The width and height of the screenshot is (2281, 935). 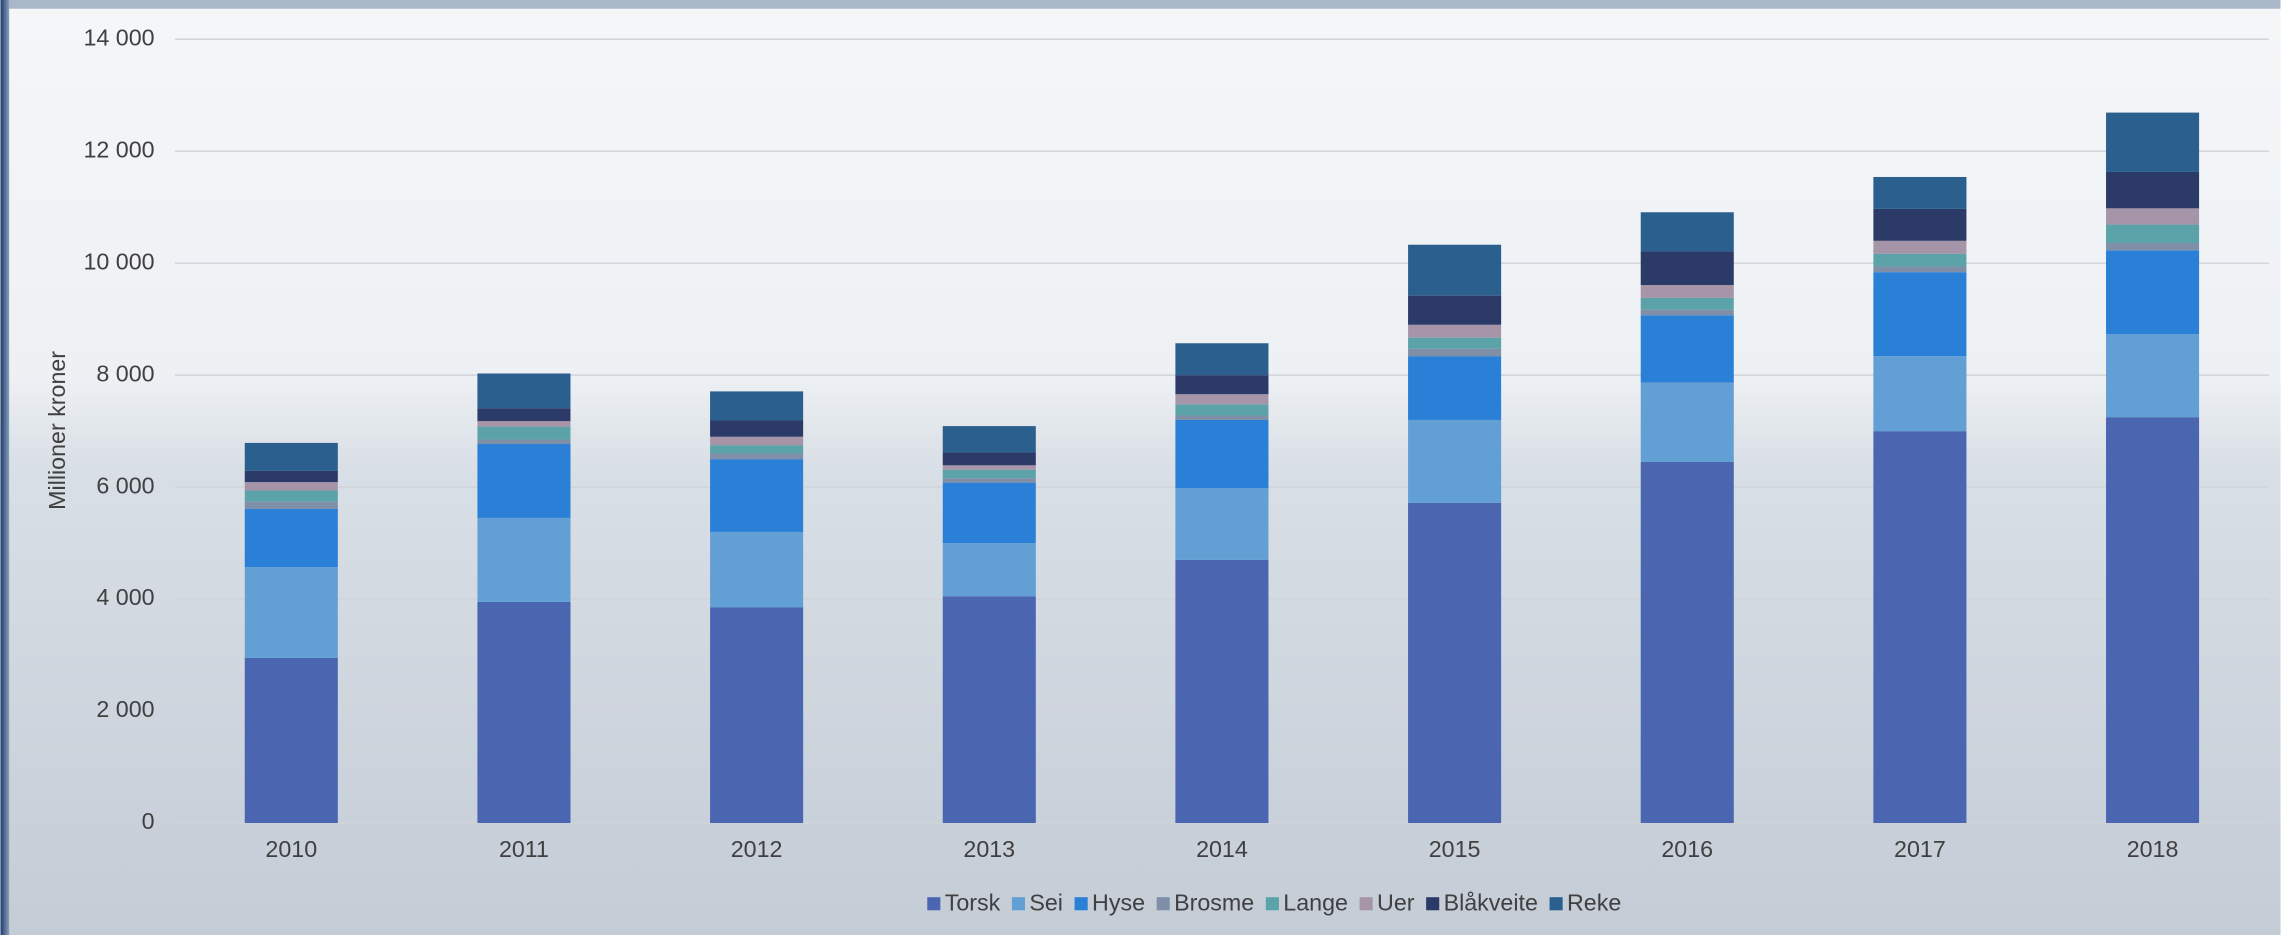 What do you see at coordinates (118, 37) in the screenshot?
I see `y-tick-label: 14 000` at bounding box center [118, 37].